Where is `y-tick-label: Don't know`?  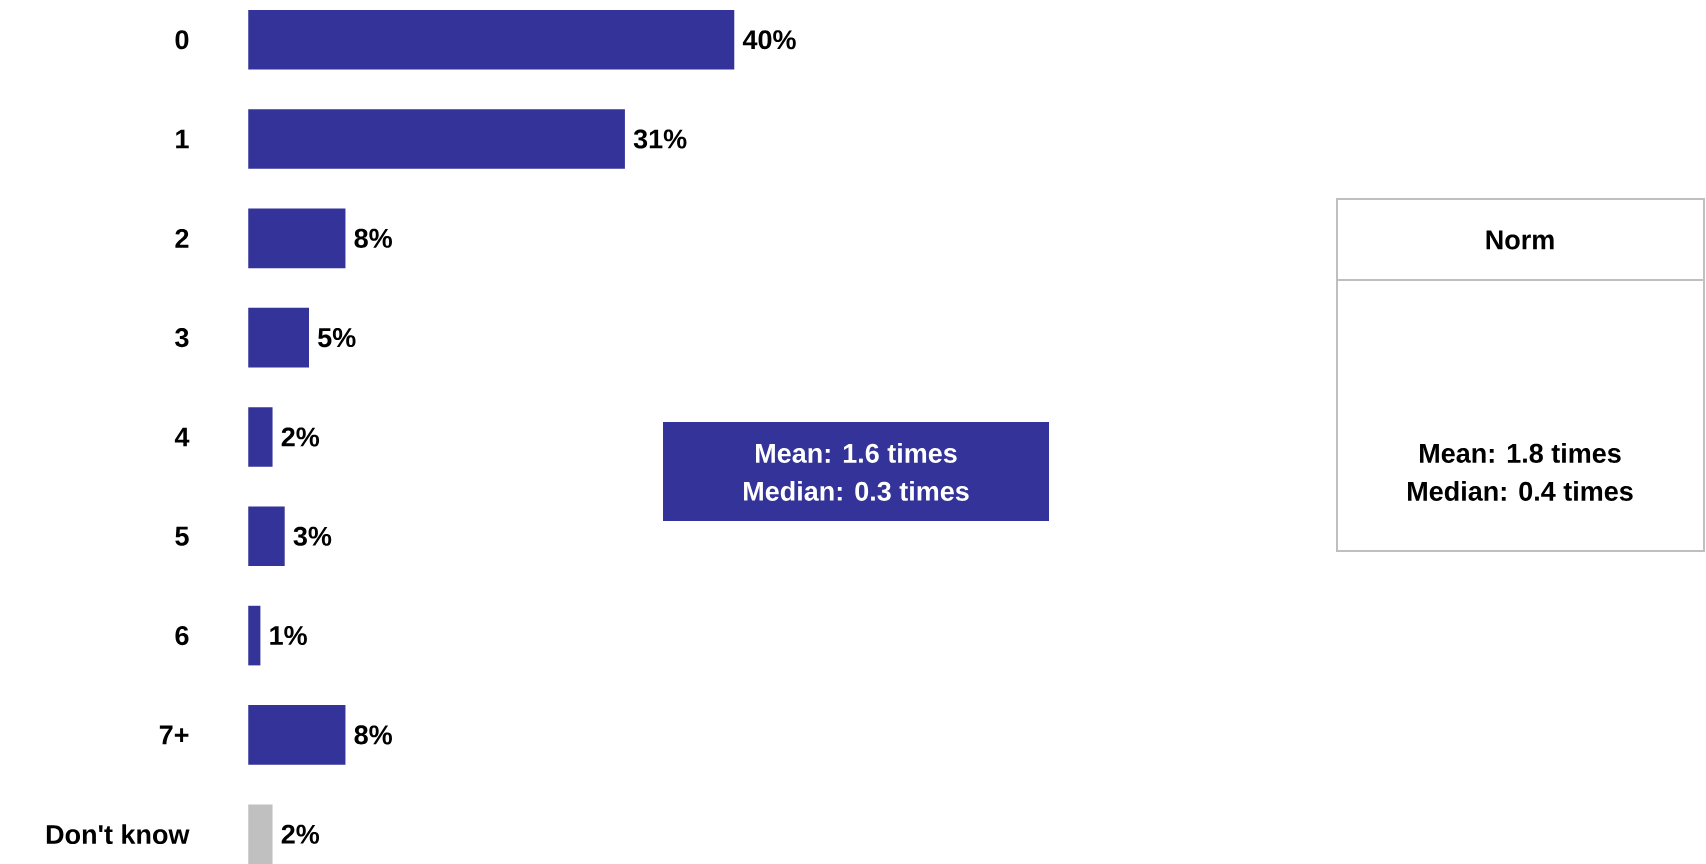
y-tick-label: Don't know is located at coordinates (118, 834).